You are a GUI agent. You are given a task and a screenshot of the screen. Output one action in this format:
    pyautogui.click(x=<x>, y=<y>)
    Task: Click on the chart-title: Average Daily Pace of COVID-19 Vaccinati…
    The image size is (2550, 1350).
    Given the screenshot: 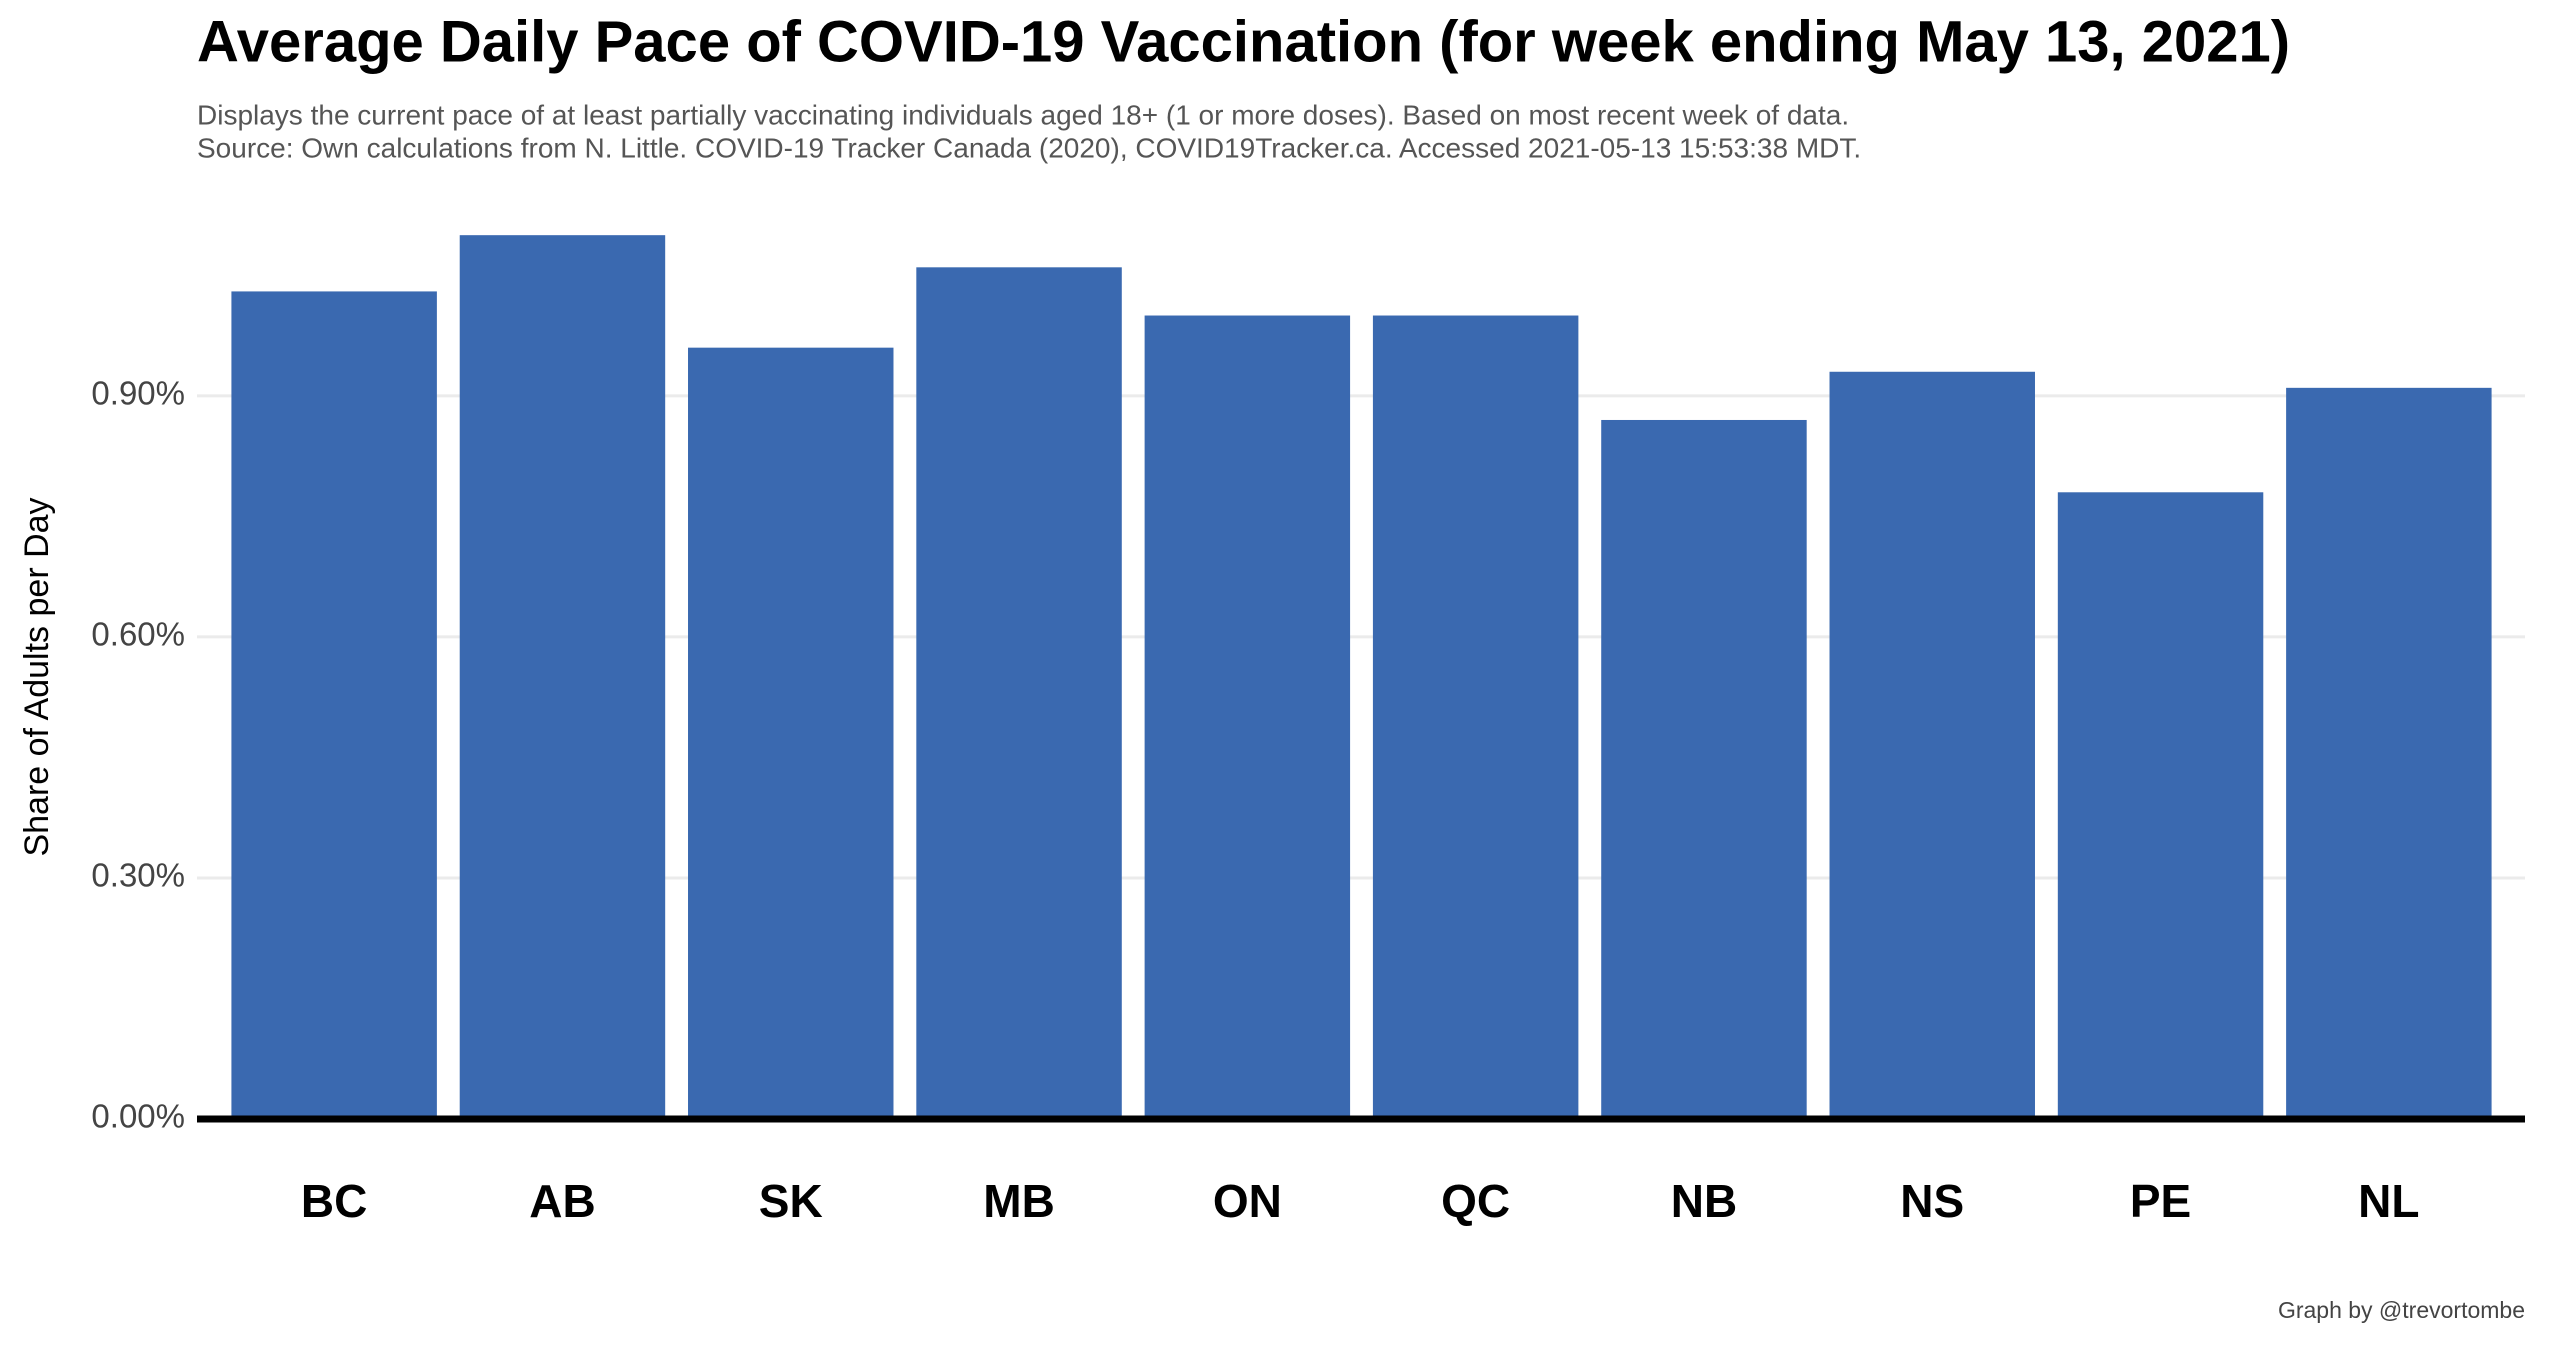 What is the action you would take?
    pyautogui.click(x=1243, y=41)
    